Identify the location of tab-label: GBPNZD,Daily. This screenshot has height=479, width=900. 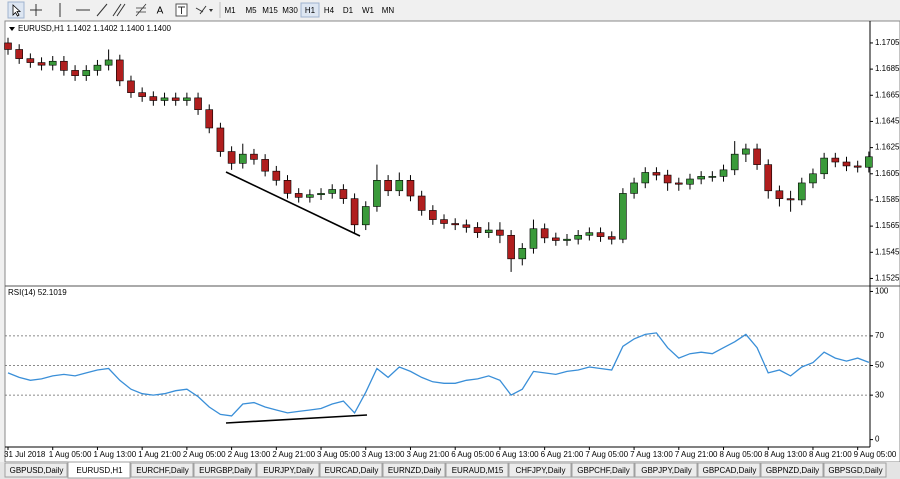
(792, 470).